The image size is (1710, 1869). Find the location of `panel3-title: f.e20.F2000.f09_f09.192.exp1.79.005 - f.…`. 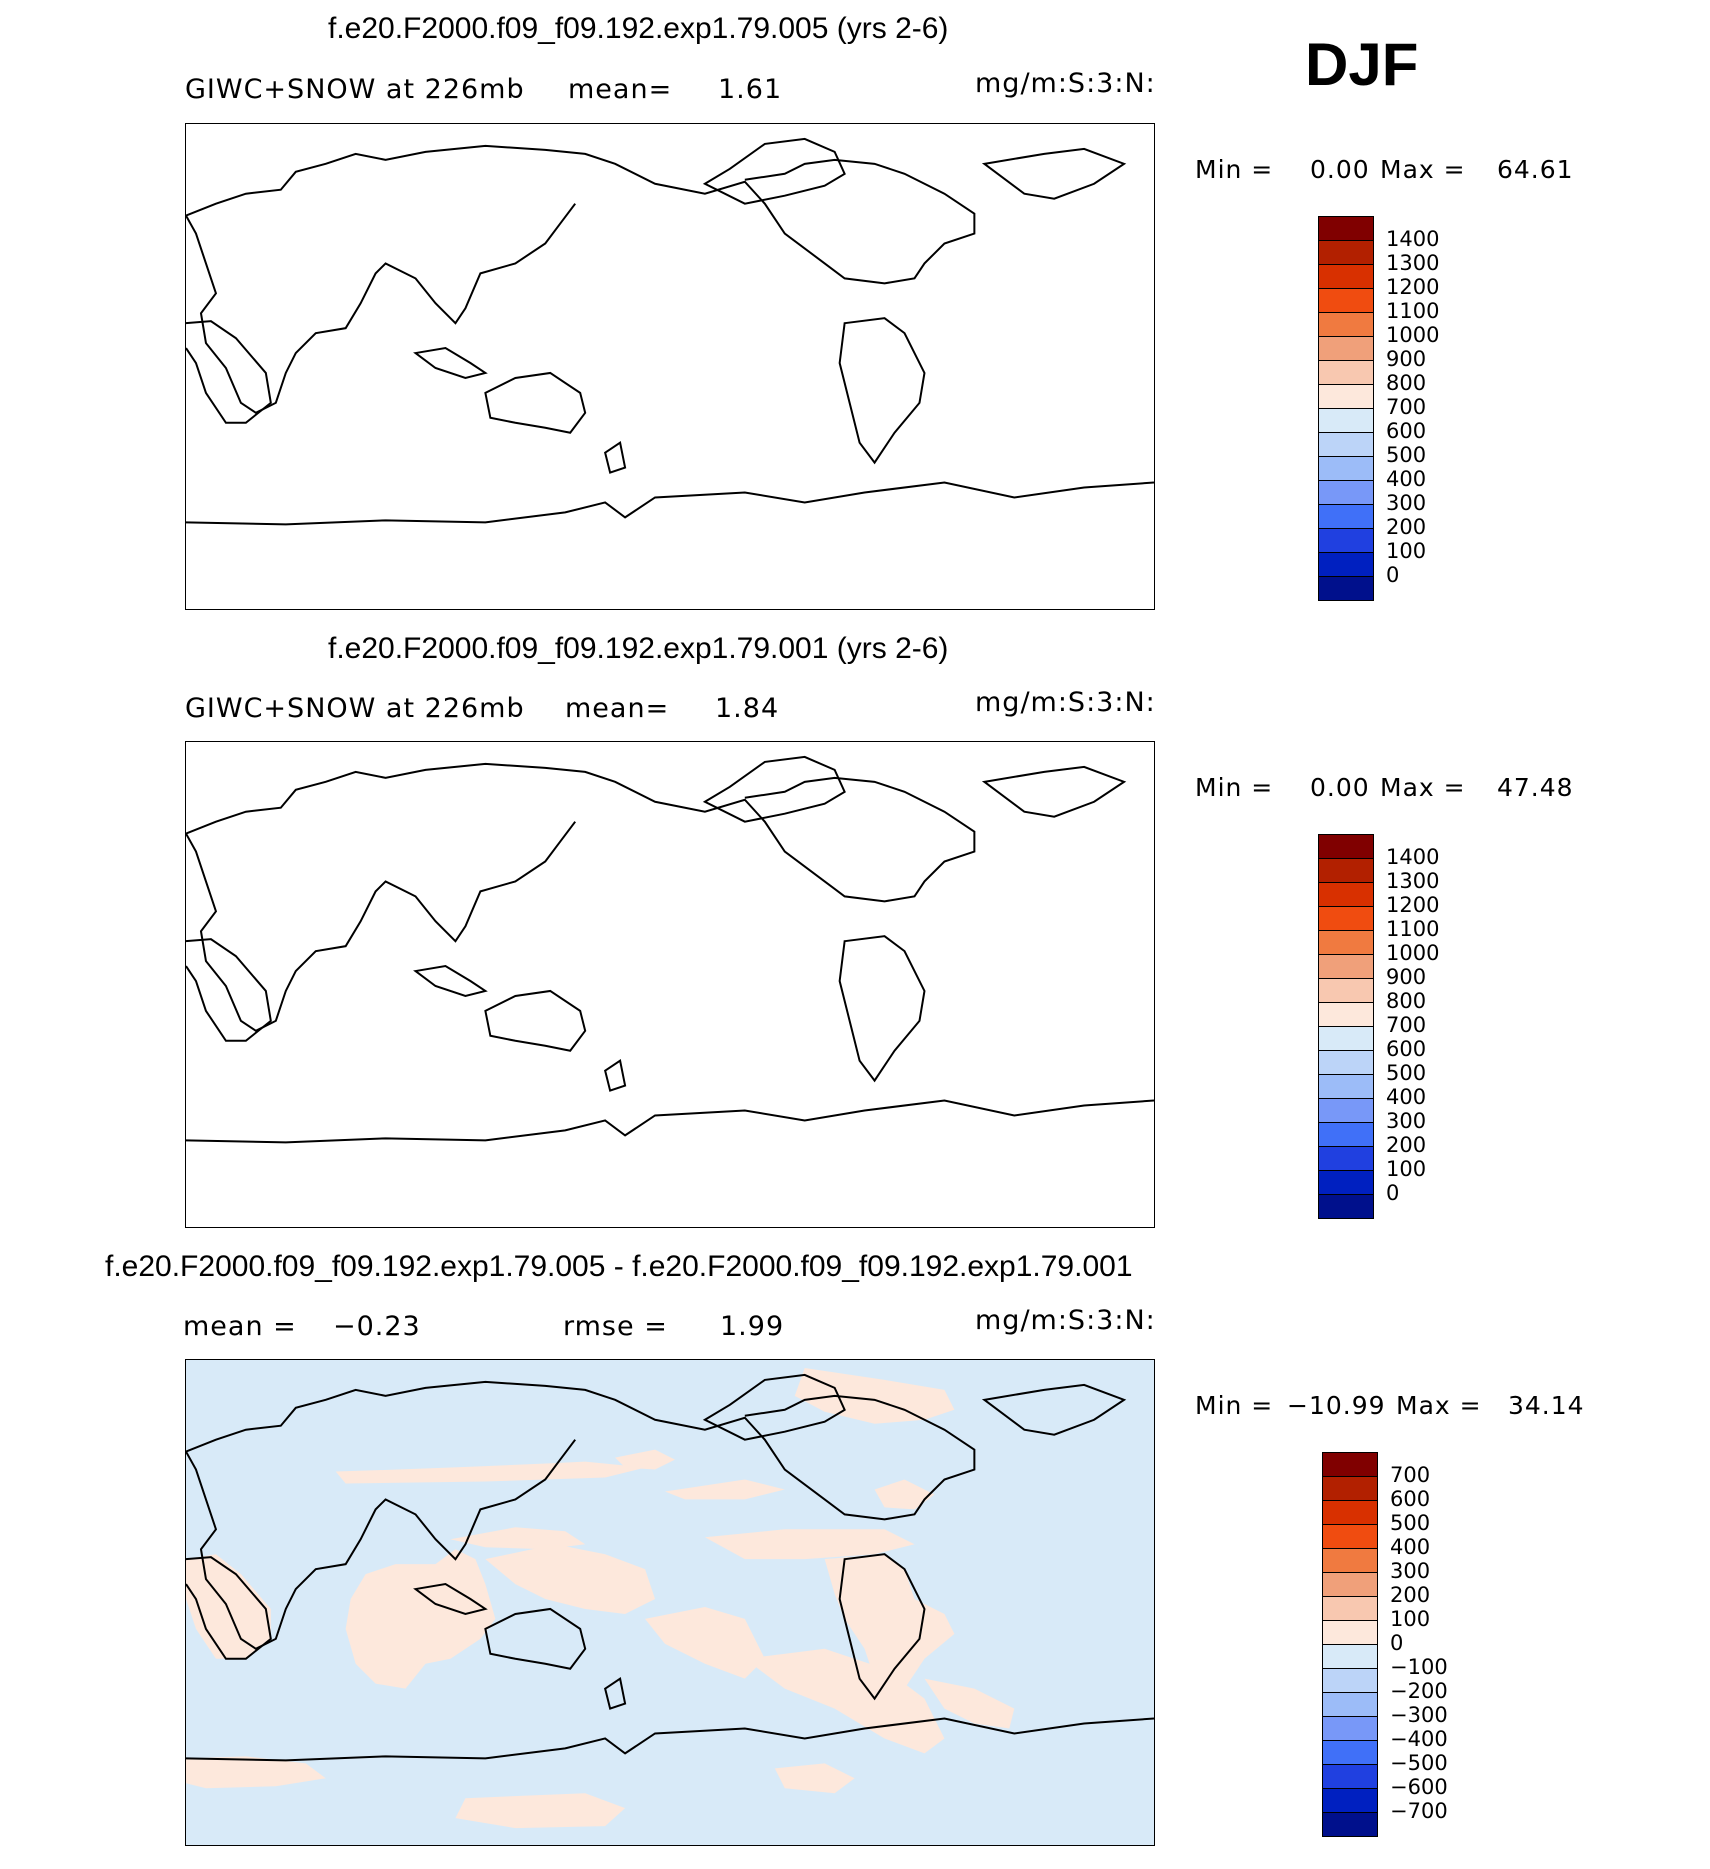

panel3-title: f.e20.F2000.f09_f09.192.exp1.79.005 - f.… is located at coordinates (619, 1266).